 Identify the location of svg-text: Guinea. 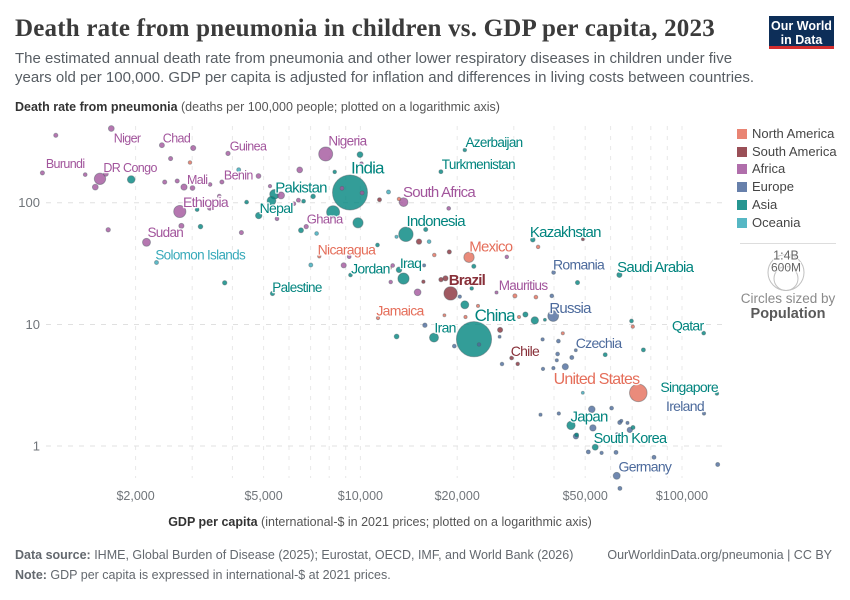
(248, 146).